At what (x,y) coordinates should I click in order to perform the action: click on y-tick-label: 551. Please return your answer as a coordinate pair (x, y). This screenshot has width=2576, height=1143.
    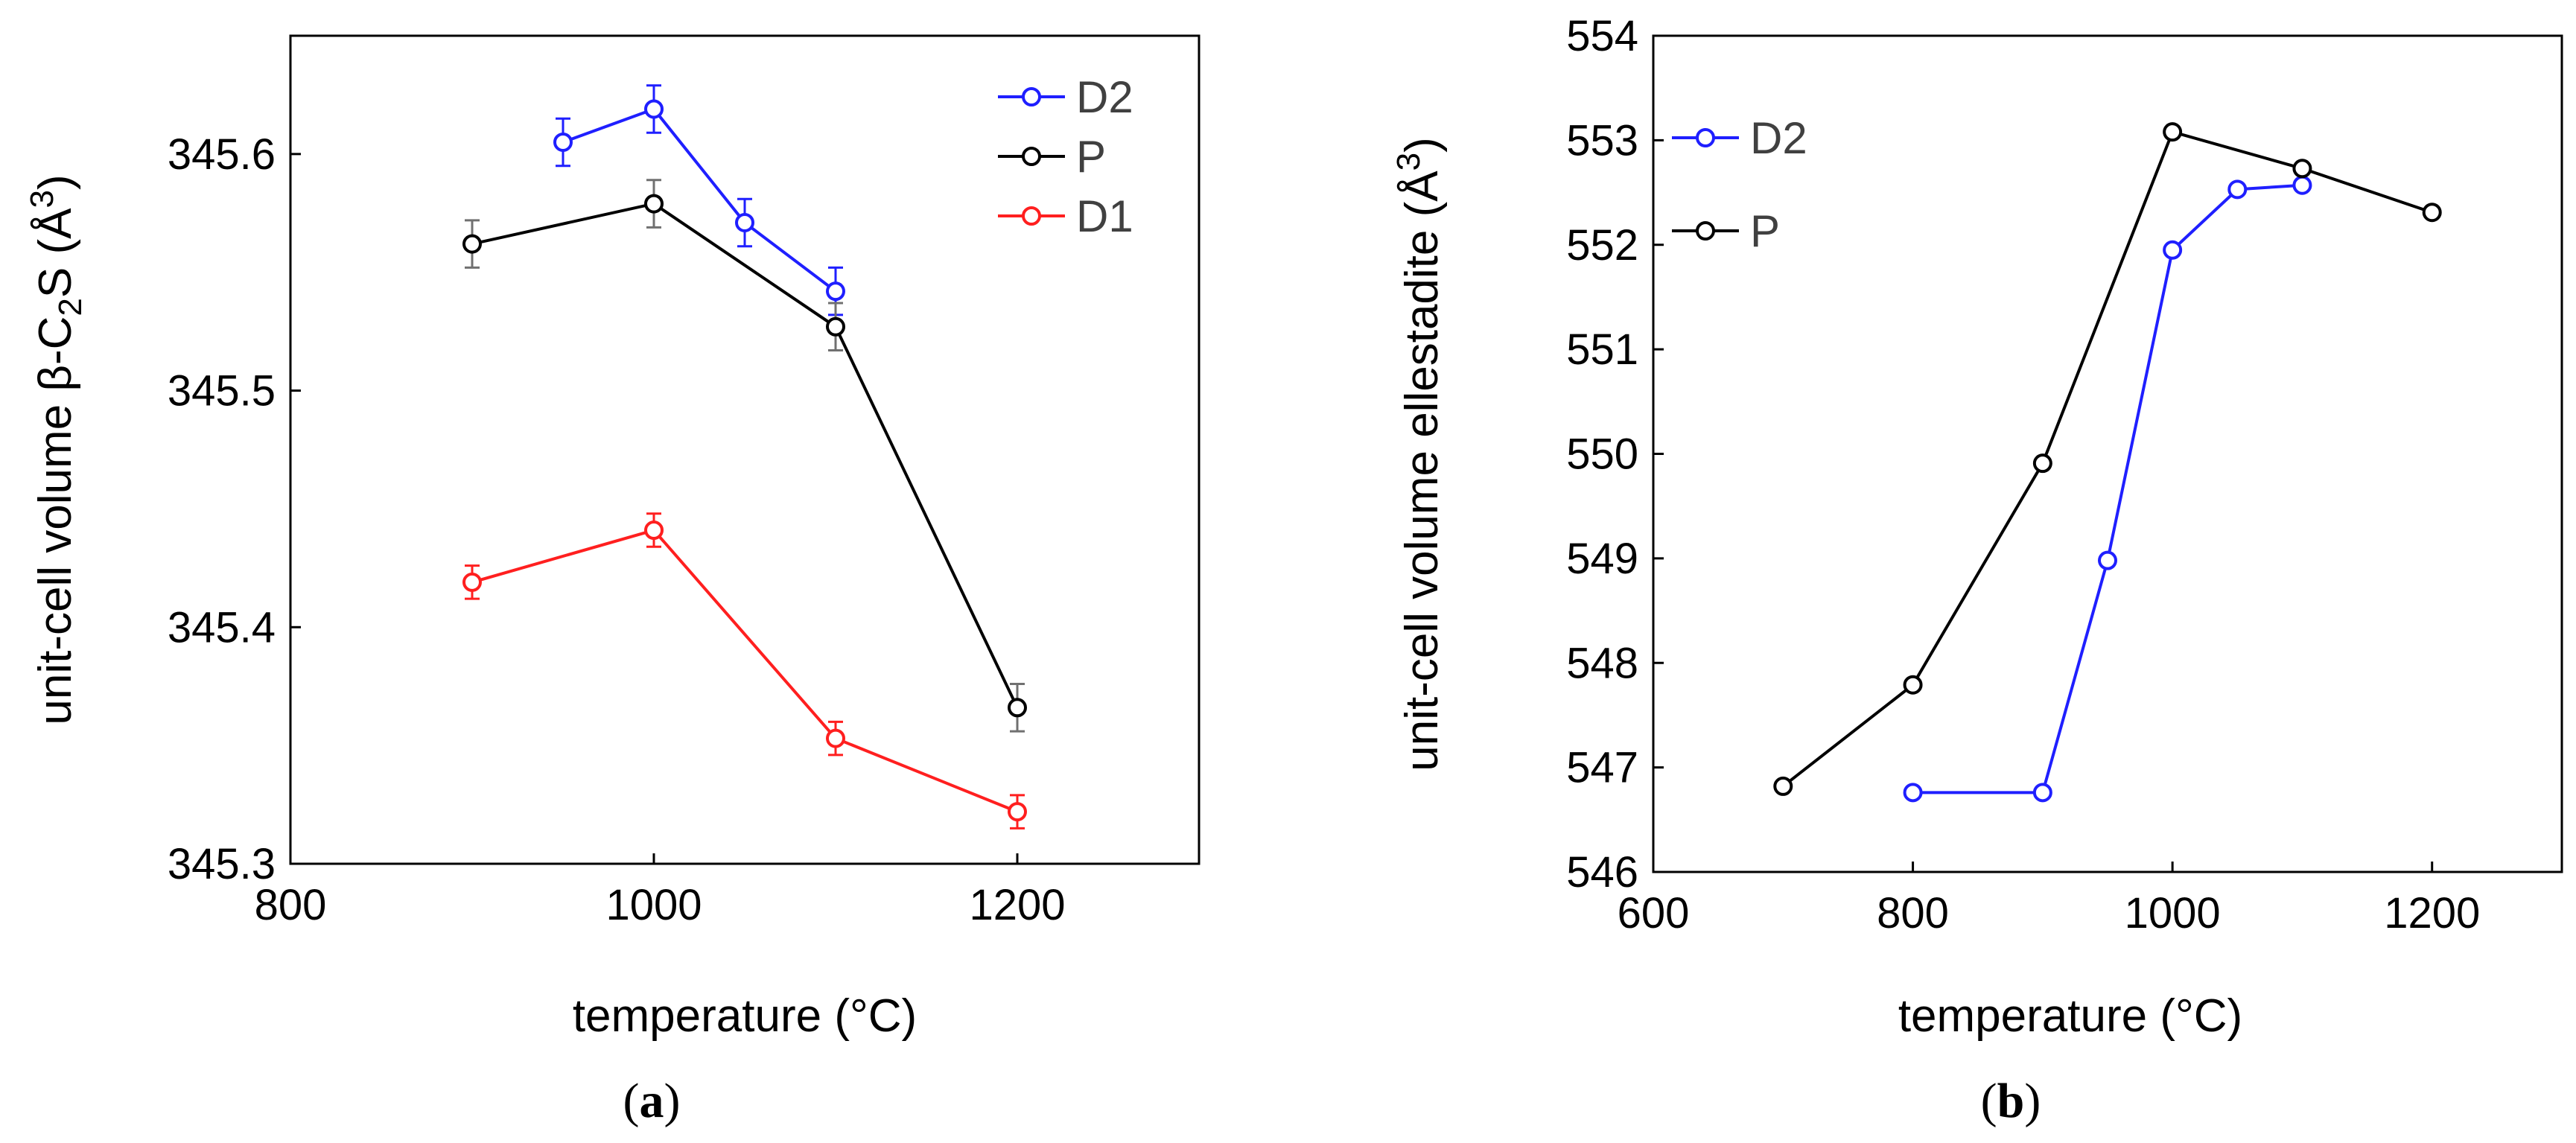
    Looking at the image, I should click on (1602, 349).